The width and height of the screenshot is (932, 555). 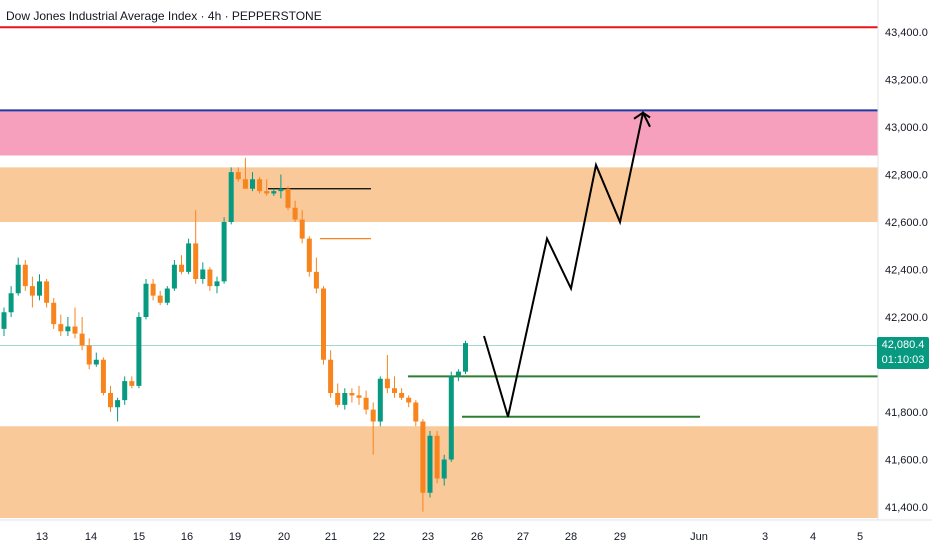 What do you see at coordinates (699, 537) in the screenshot?
I see `time-tick-label: Jun` at bounding box center [699, 537].